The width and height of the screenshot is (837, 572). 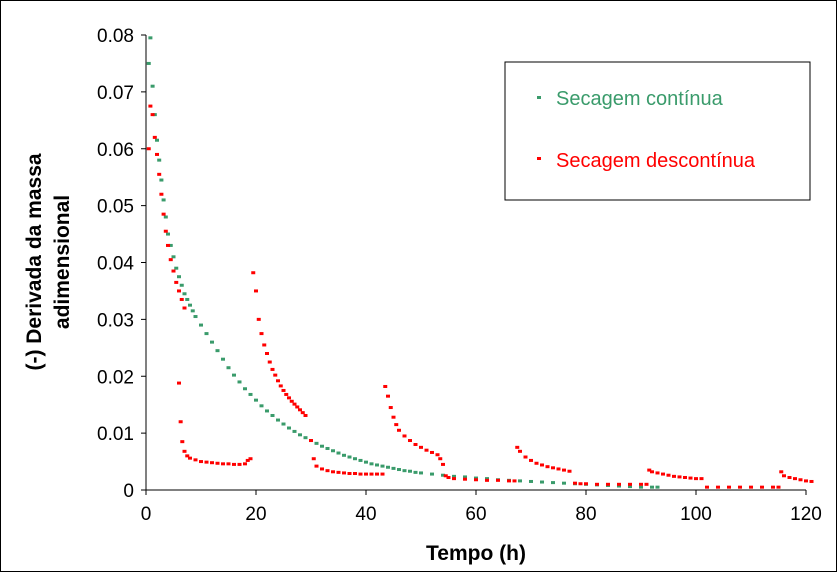 What do you see at coordinates (115, 377) in the screenshot?
I see `y-tick-label: 0.02` at bounding box center [115, 377].